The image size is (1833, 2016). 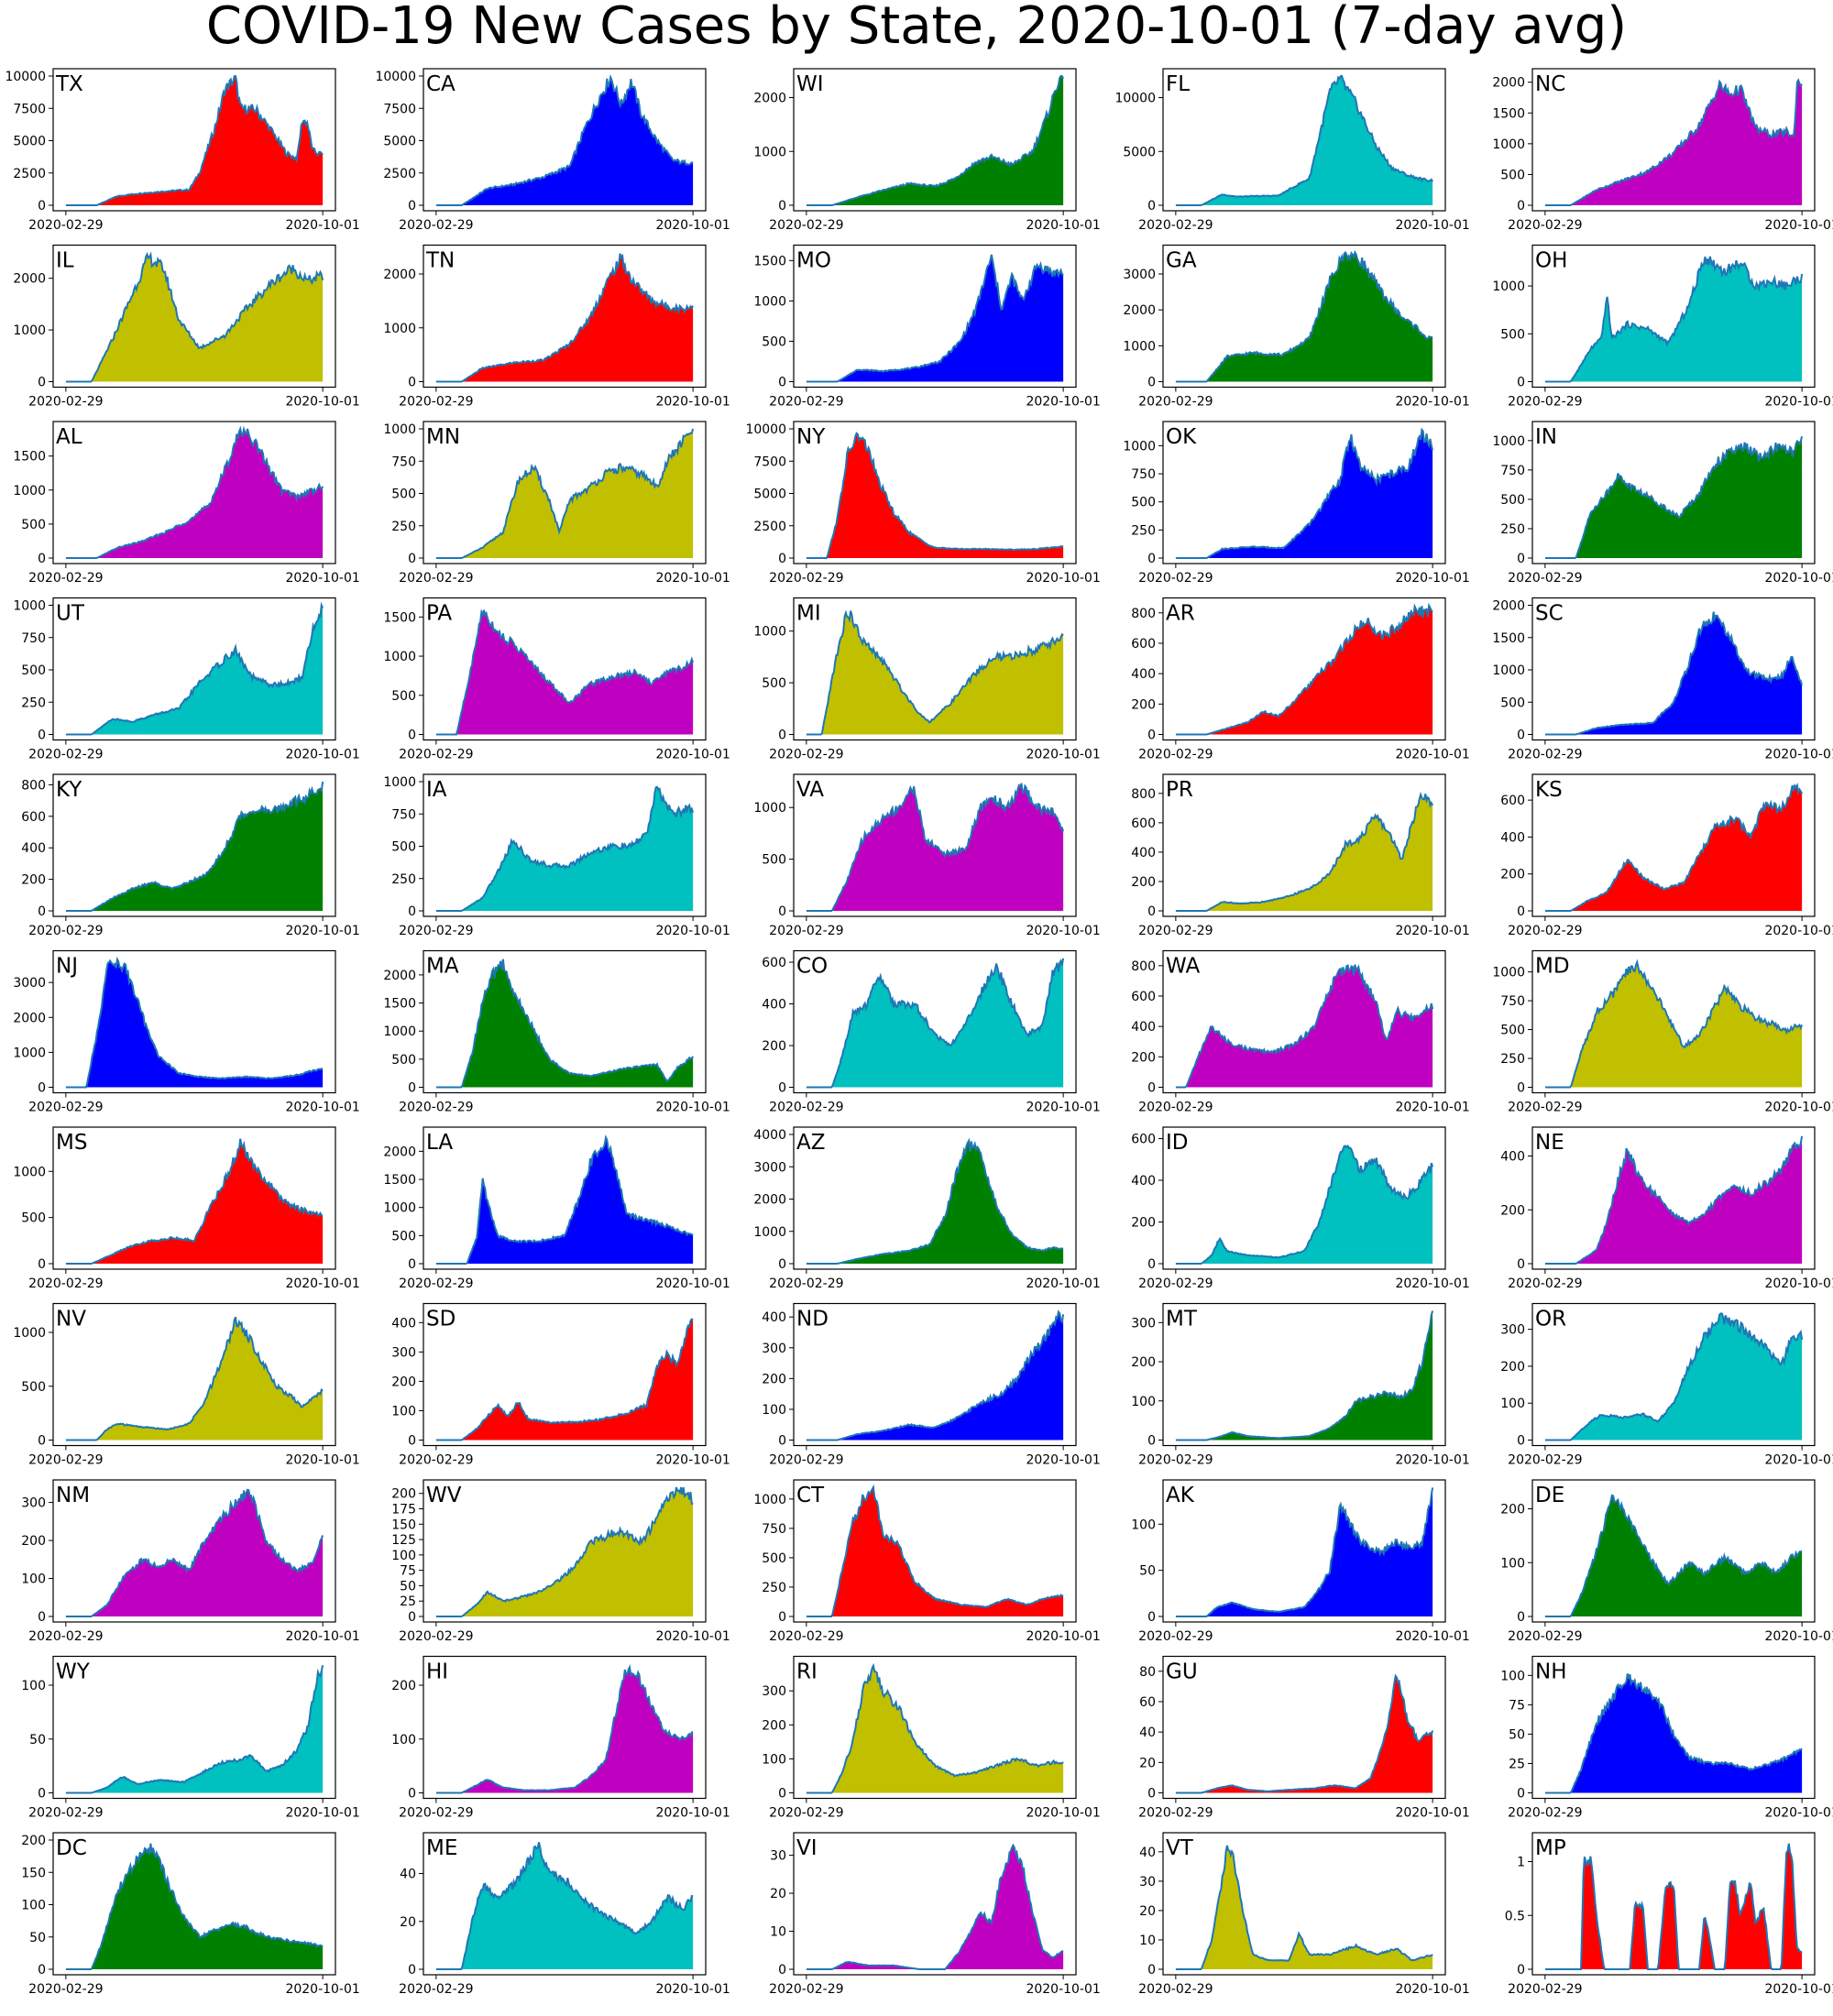 I want to click on series-area-mt, so click(x=1304, y=1375).